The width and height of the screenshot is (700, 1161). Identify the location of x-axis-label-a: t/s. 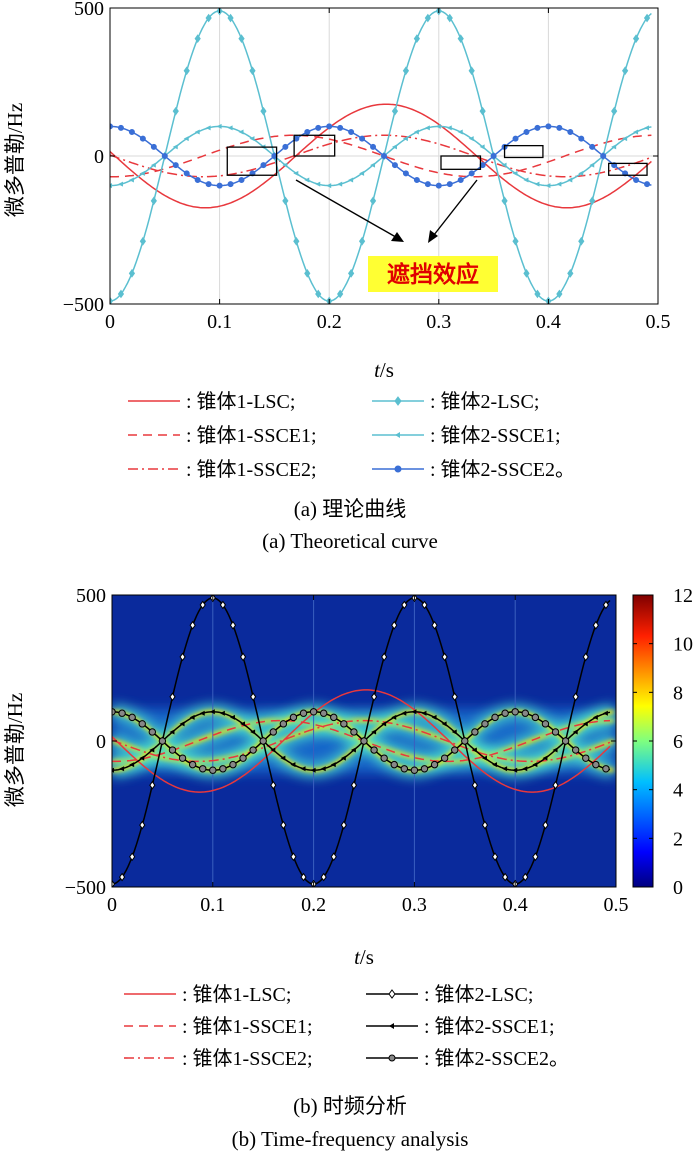
(384, 370).